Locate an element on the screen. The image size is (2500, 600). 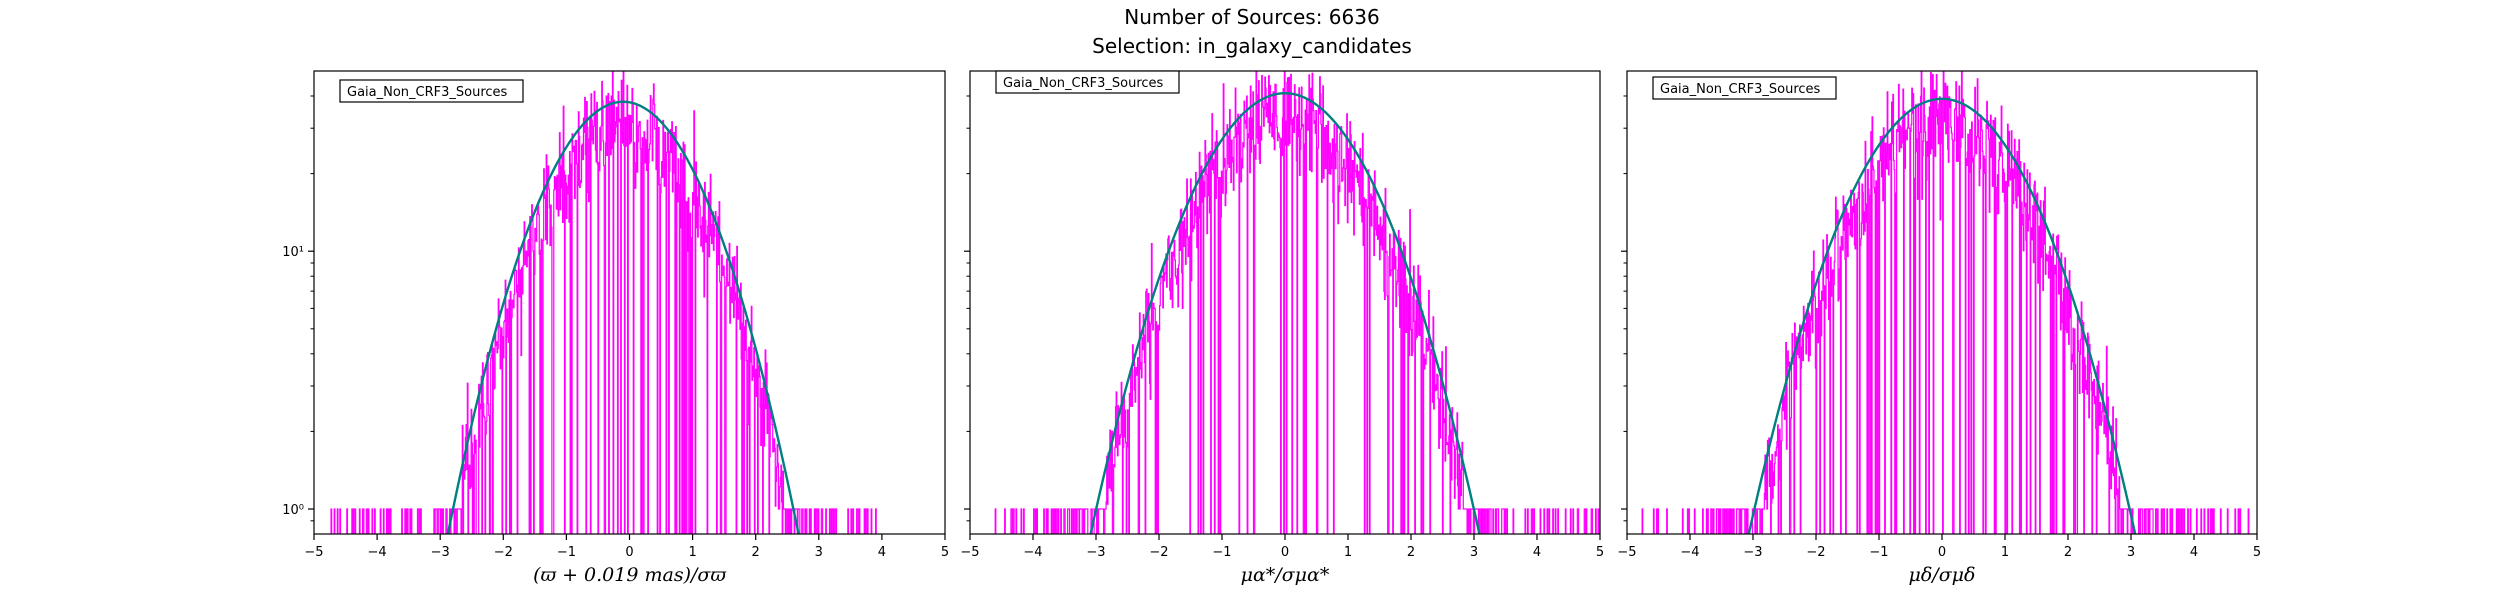
x-axis-label: (ϖ + 0.019 mas)/σϖ is located at coordinates (629, 575).